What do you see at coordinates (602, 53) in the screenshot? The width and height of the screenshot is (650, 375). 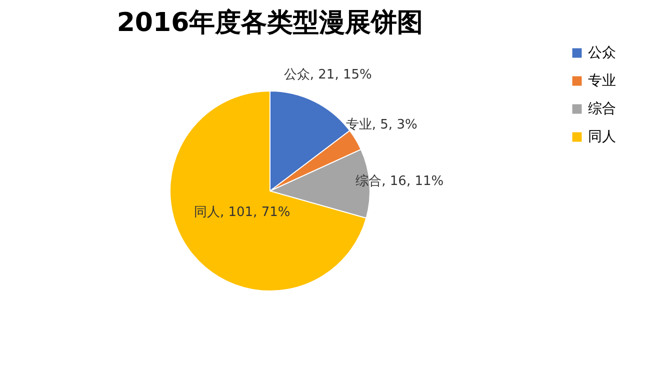 I see `legend-label: 公众` at bounding box center [602, 53].